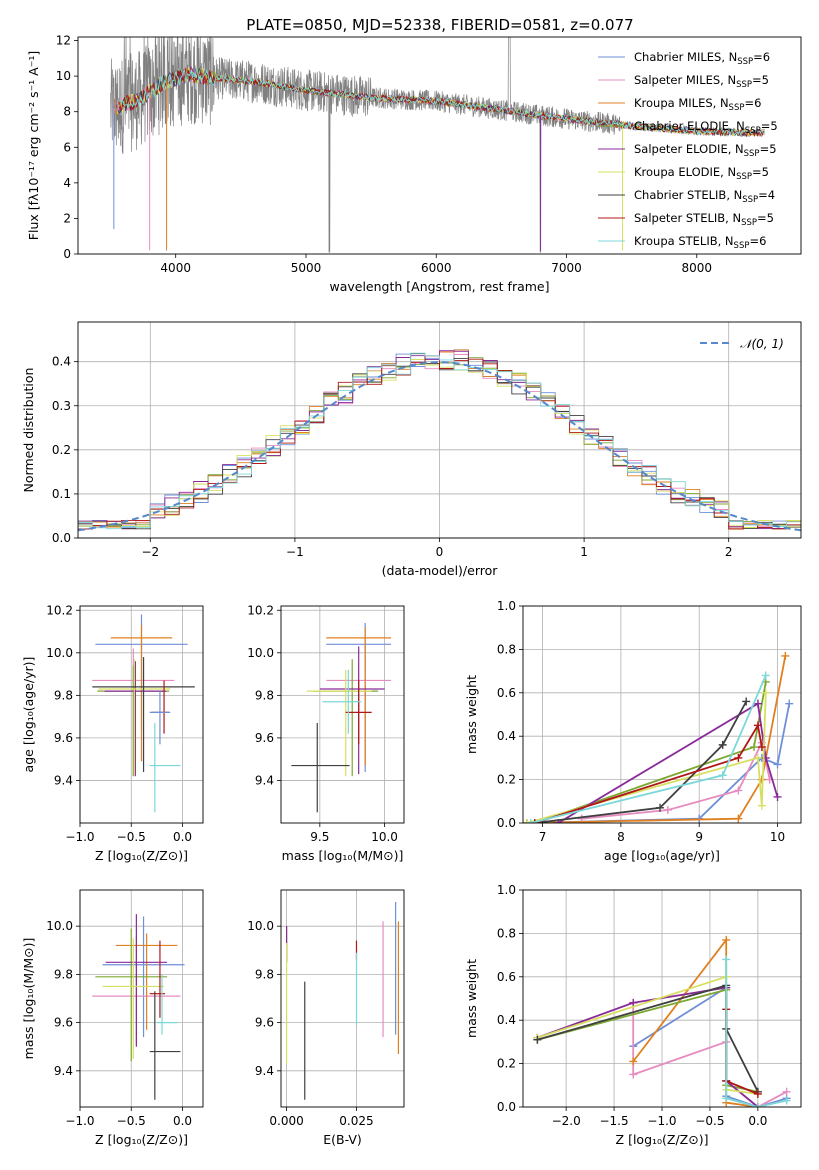 This screenshot has width=819, height=1170. I want to click on x-tick-label: 7, so click(543, 837).